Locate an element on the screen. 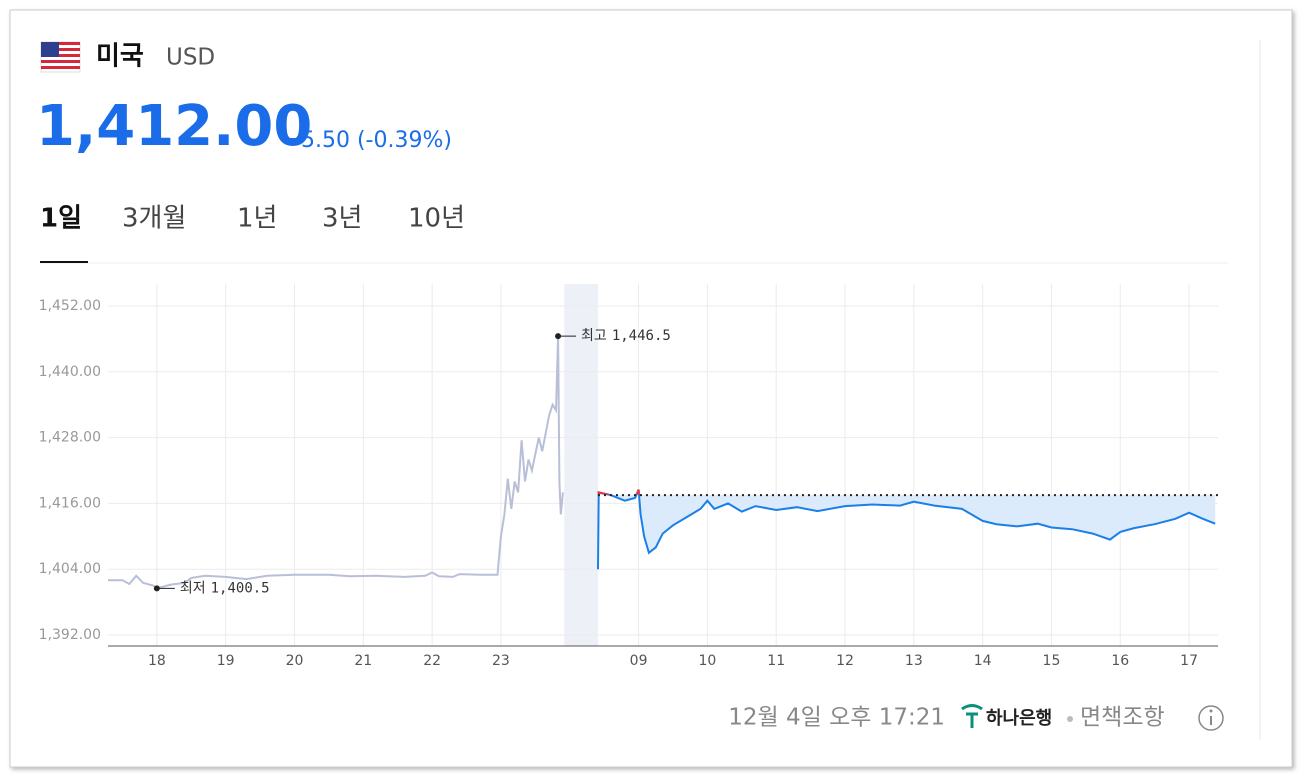 This screenshot has height=783, width=1304. bank-name: 하나은행 is located at coordinates (1019, 718).